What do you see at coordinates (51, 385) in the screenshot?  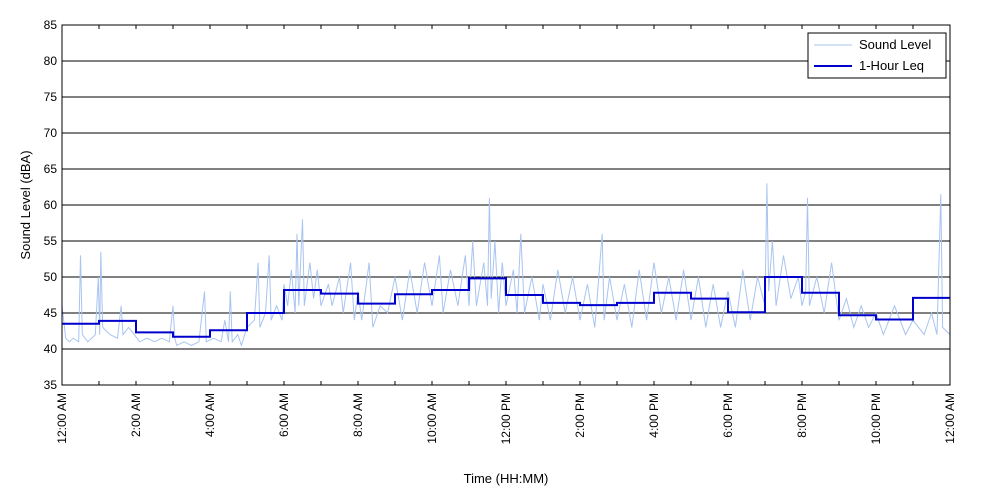 I see `y-tick-label: 35` at bounding box center [51, 385].